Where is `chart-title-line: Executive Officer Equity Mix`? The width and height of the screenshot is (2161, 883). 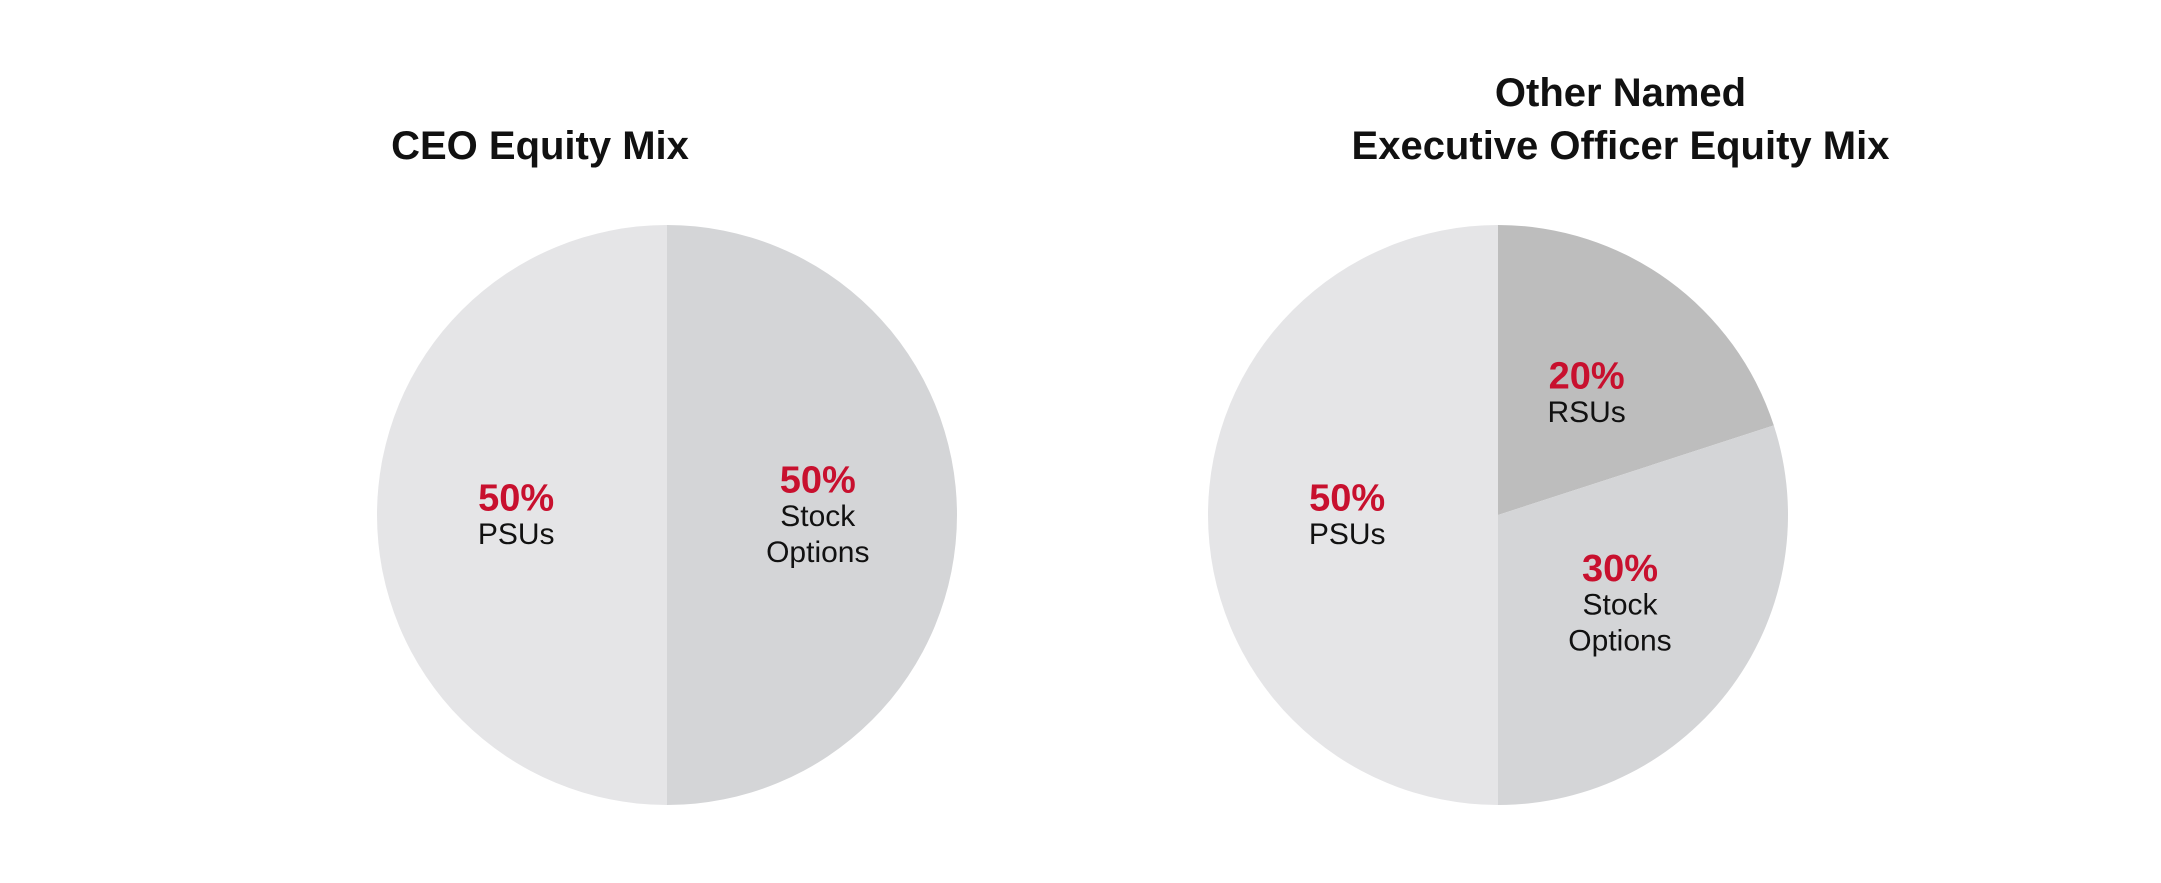
chart-title-line: Executive Officer Equity Mix is located at coordinates (1620, 146).